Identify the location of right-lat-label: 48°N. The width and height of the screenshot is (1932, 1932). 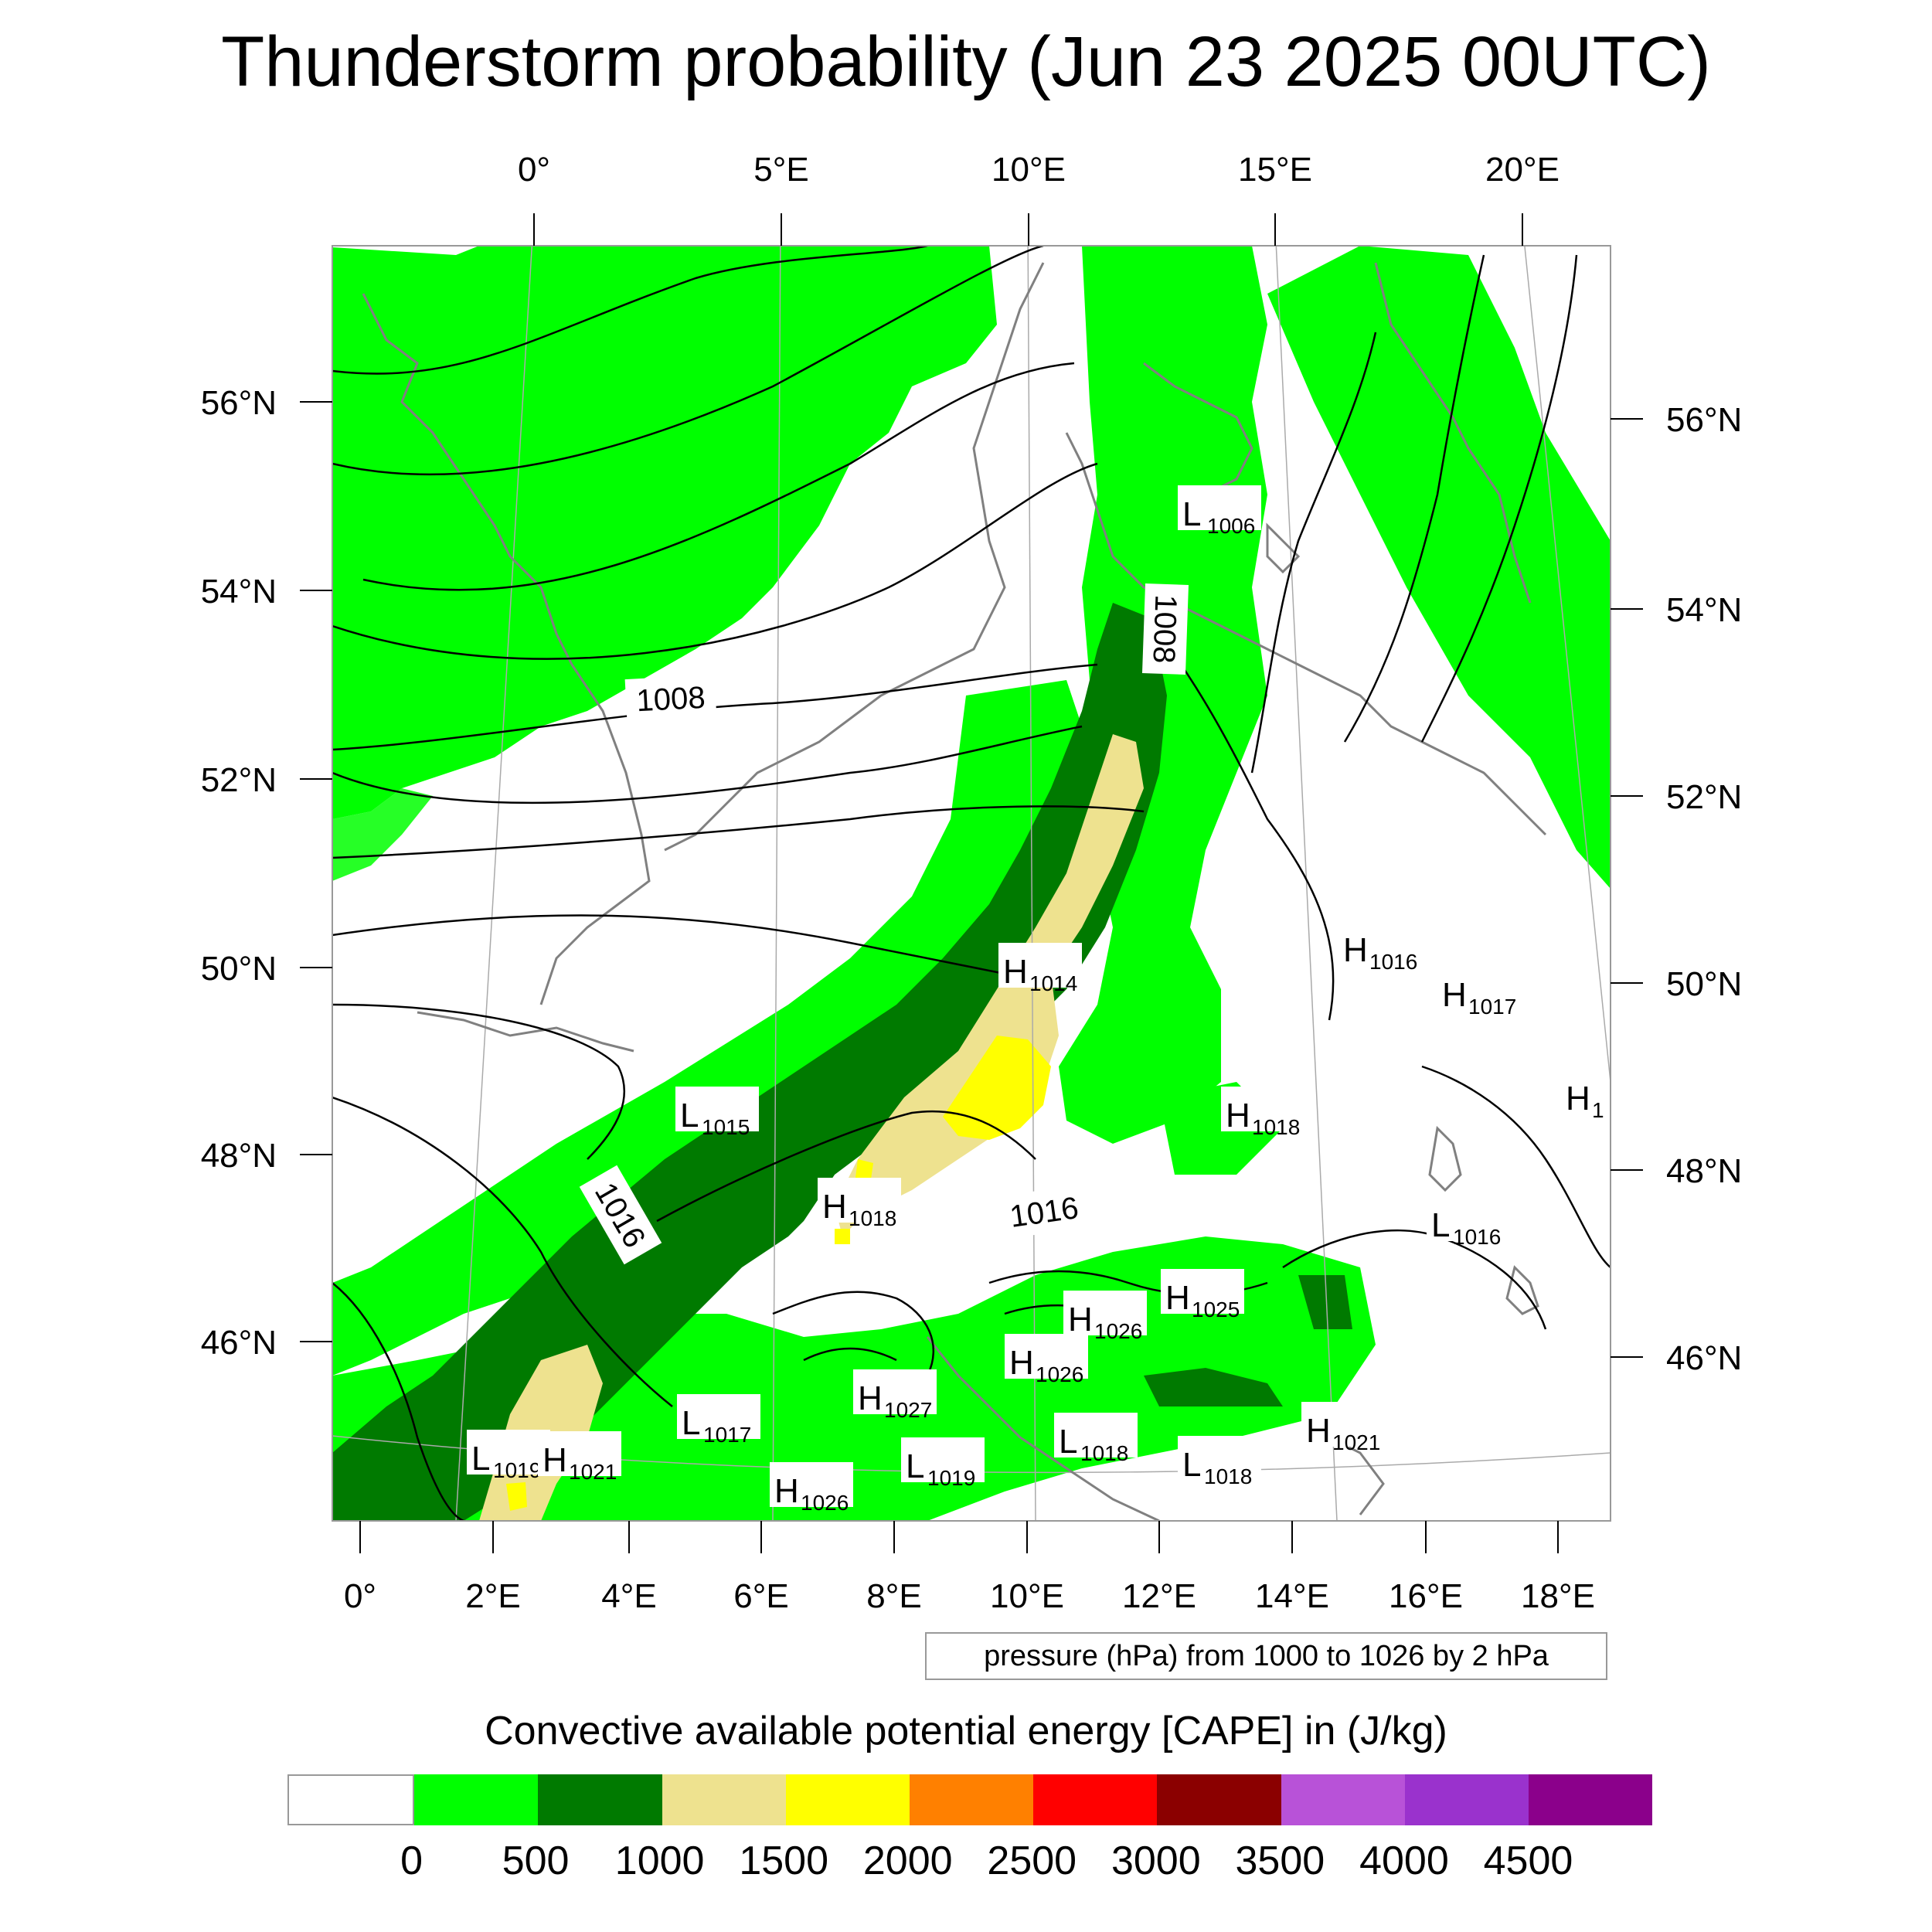
(1704, 1171).